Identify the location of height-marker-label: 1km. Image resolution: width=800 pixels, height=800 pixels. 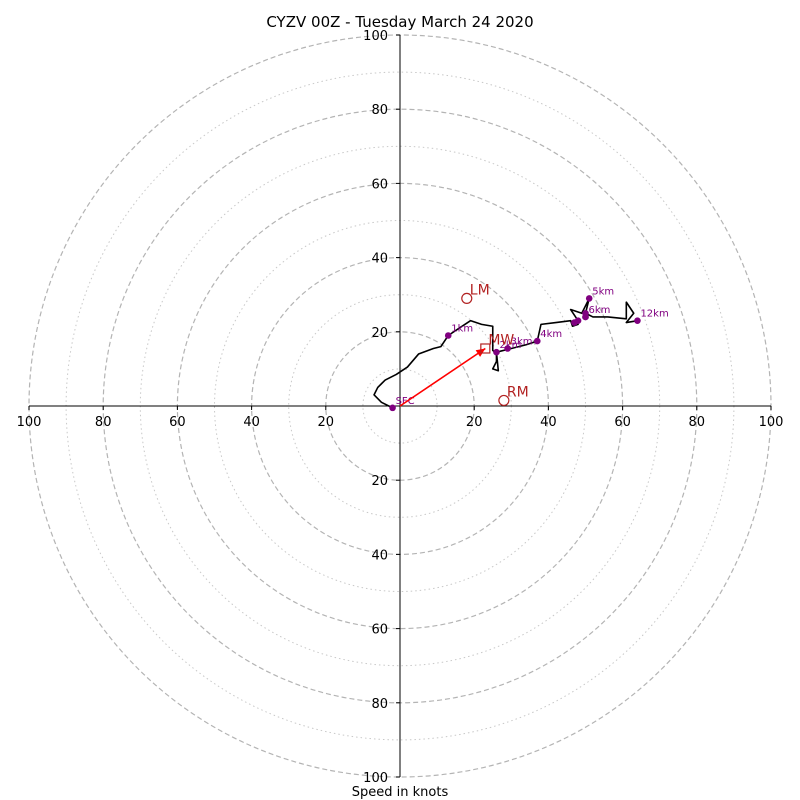
(462, 329).